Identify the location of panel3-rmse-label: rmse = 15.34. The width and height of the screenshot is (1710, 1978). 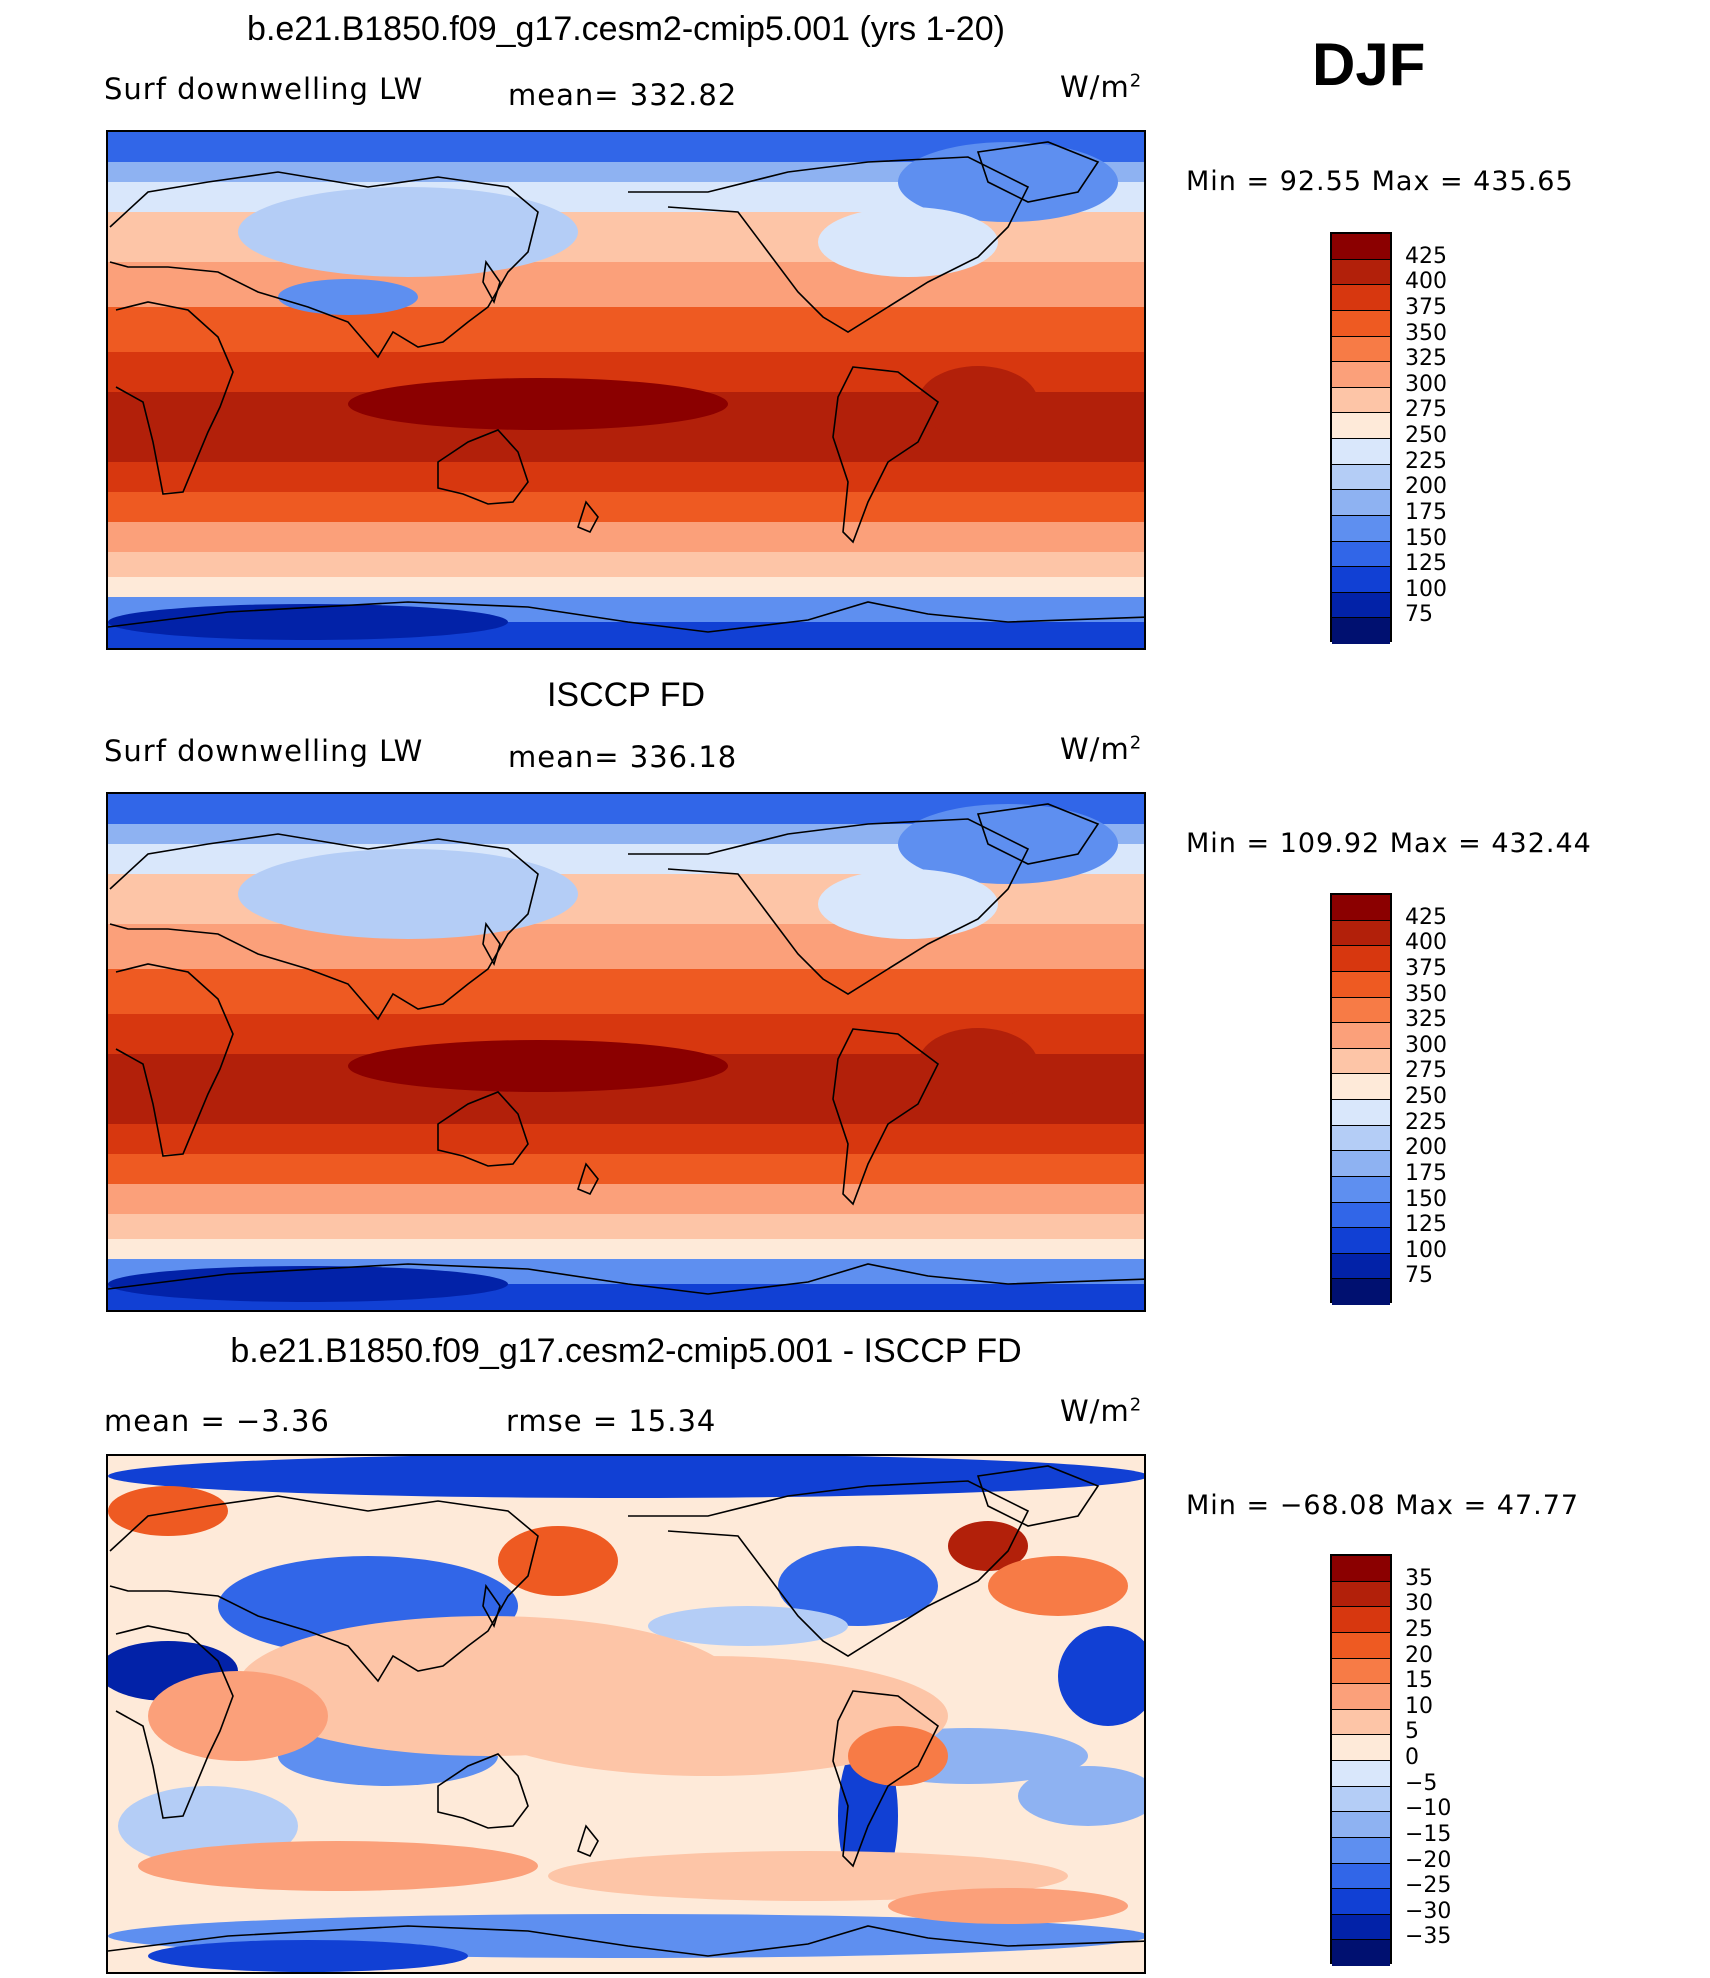
(611, 1421).